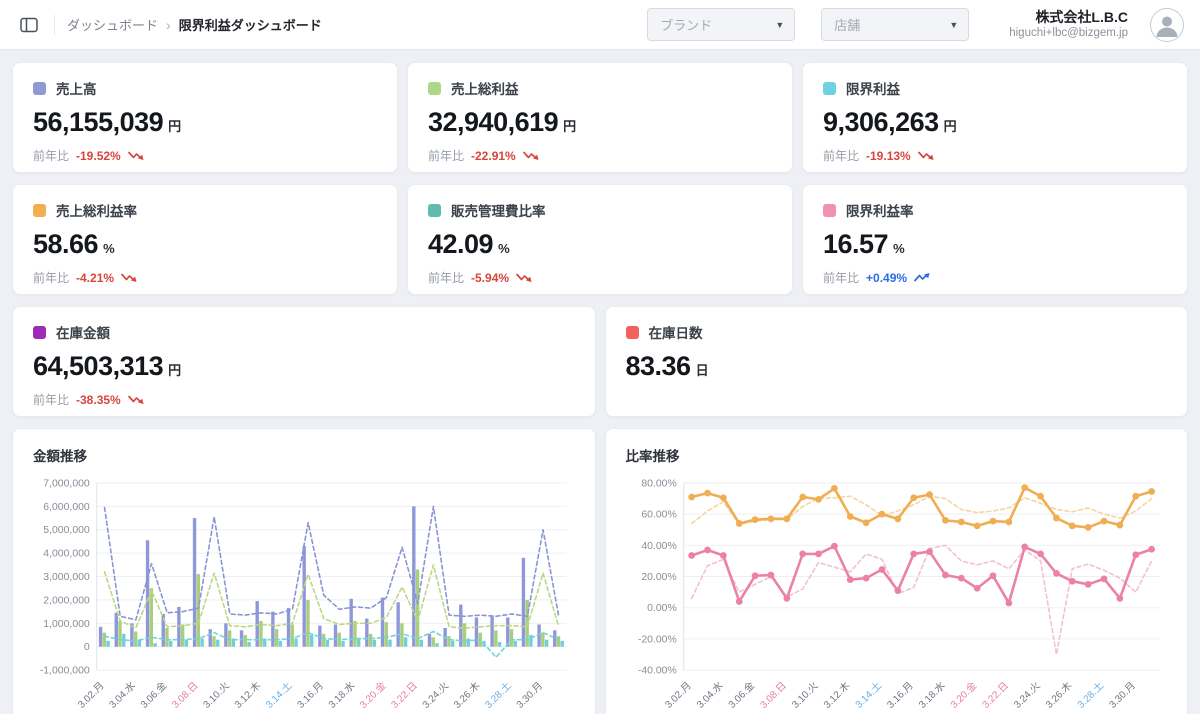 The width and height of the screenshot is (1200, 714). Describe the element at coordinates (658, 546) in the screenshot. I see `svg-text: 40.00%` at that location.